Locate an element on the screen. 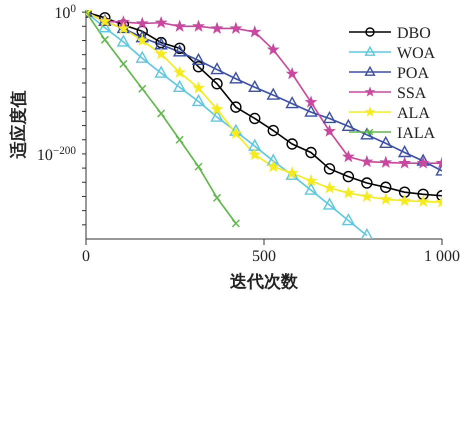 The height and width of the screenshot is (428, 463). x-axis-title: 迭代次数 is located at coordinates (264, 281).